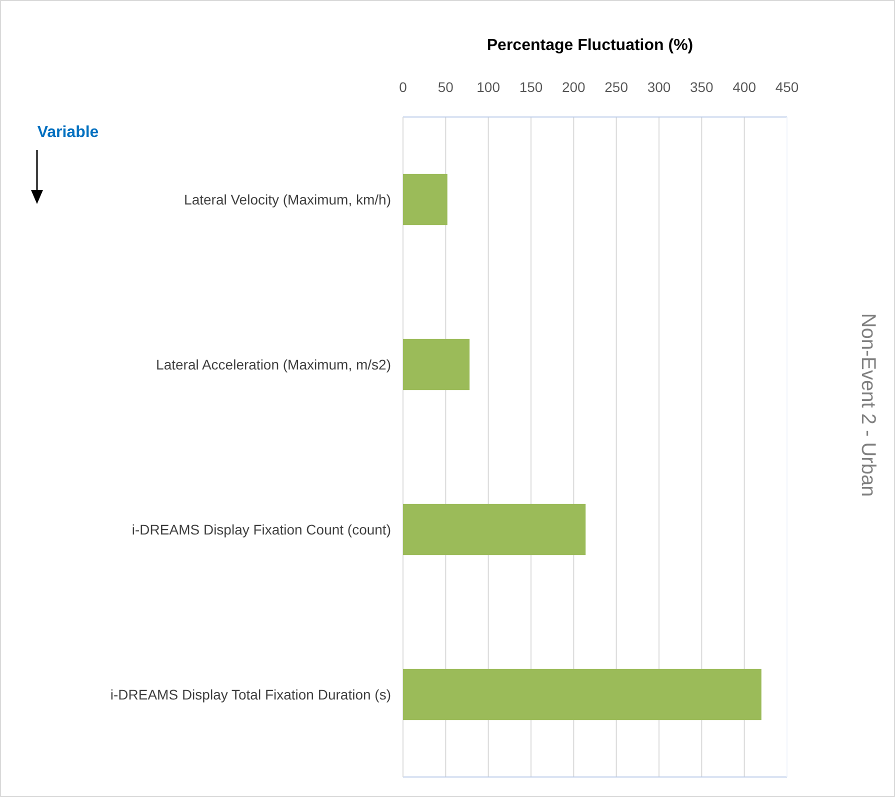 This screenshot has width=895, height=797. What do you see at coordinates (868, 405) in the screenshot?
I see `text: Non-Event 2 - Urban` at bounding box center [868, 405].